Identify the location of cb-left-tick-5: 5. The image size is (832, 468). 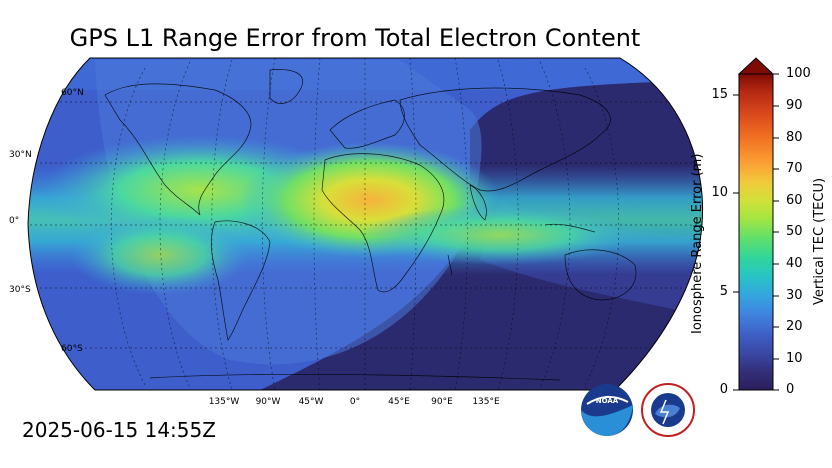
(723, 291).